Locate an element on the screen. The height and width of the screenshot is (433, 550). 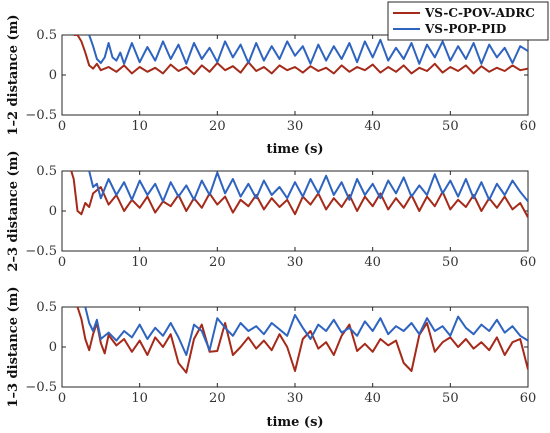
y-axis-label: 1–3 distance (m) is located at coordinates (13, 346).